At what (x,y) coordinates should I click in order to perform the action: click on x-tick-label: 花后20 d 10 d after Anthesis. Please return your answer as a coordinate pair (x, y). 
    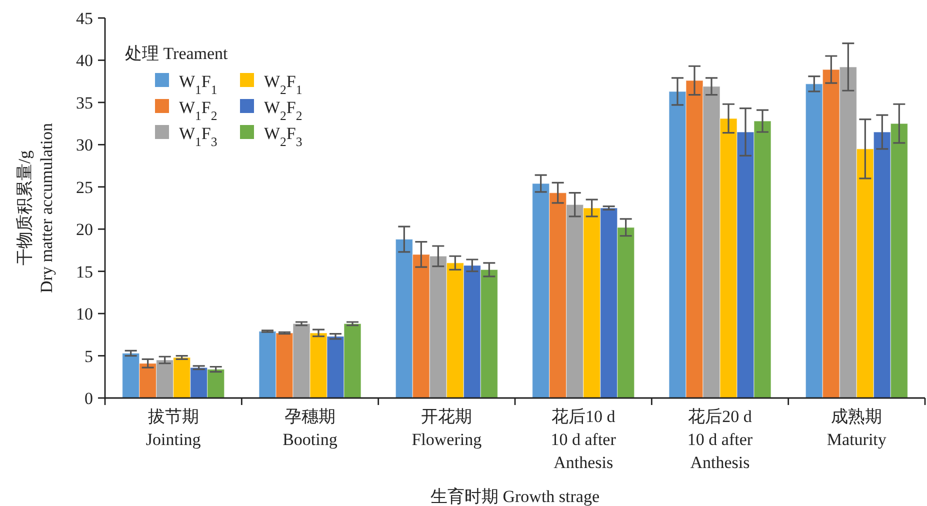
    Looking at the image, I should click on (720, 439).